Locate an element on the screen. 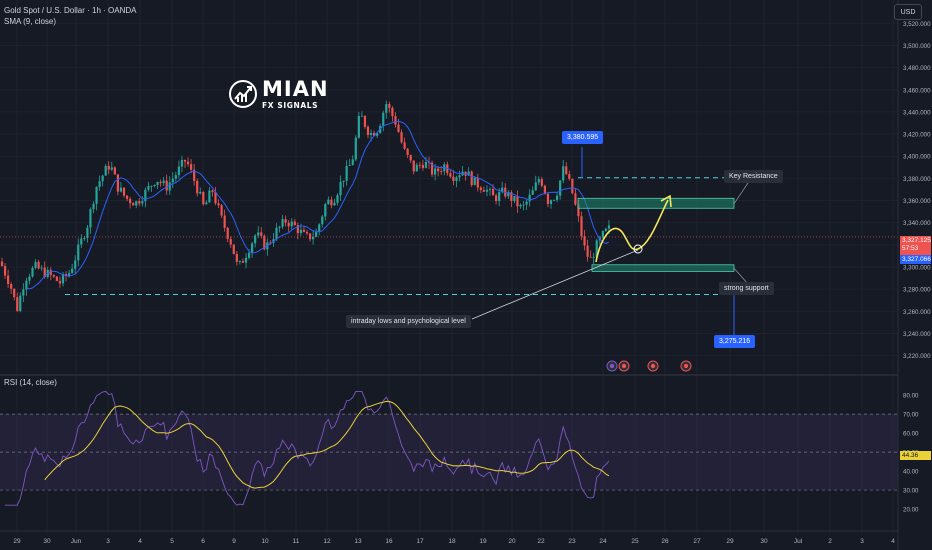 Image resolution: width=932 pixels, height=550 pixels. upper-target-label: 3,380.595 is located at coordinates (583, 137).